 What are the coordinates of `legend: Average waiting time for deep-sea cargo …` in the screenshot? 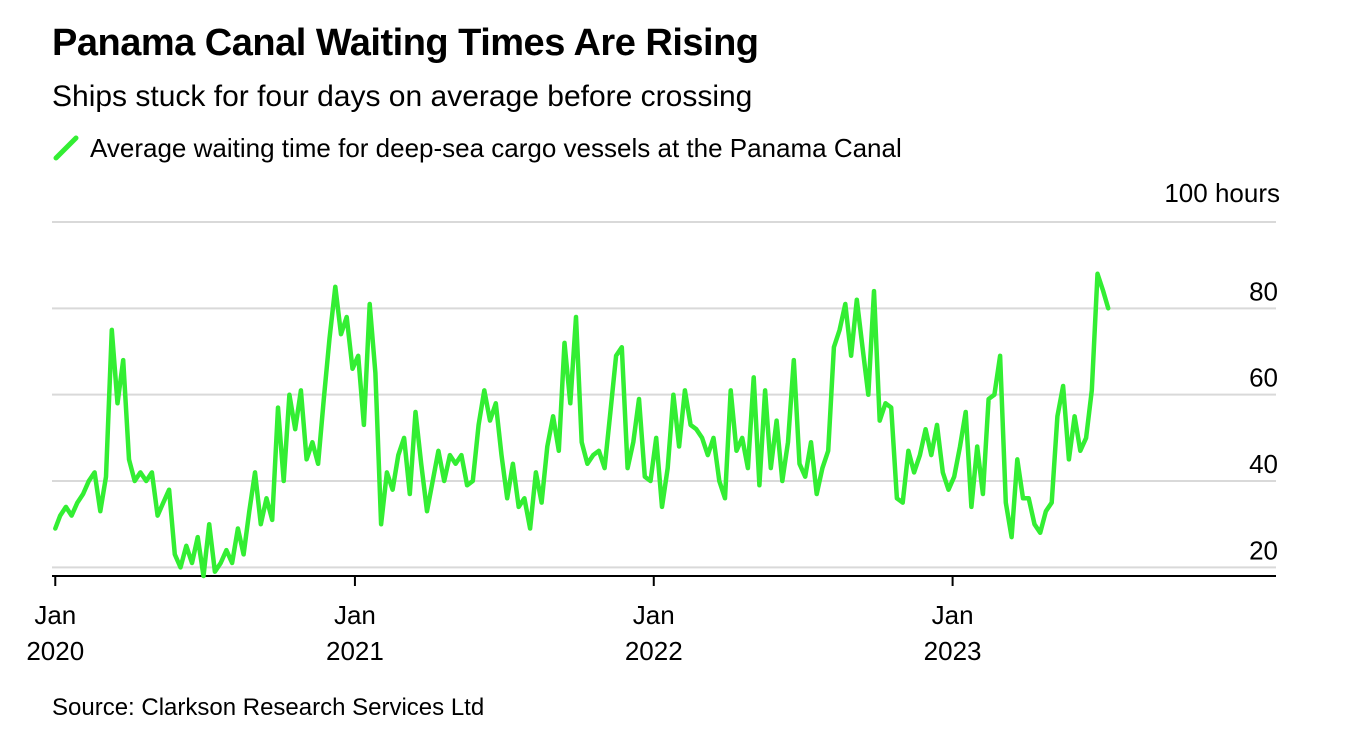 It's located at (477, 148).